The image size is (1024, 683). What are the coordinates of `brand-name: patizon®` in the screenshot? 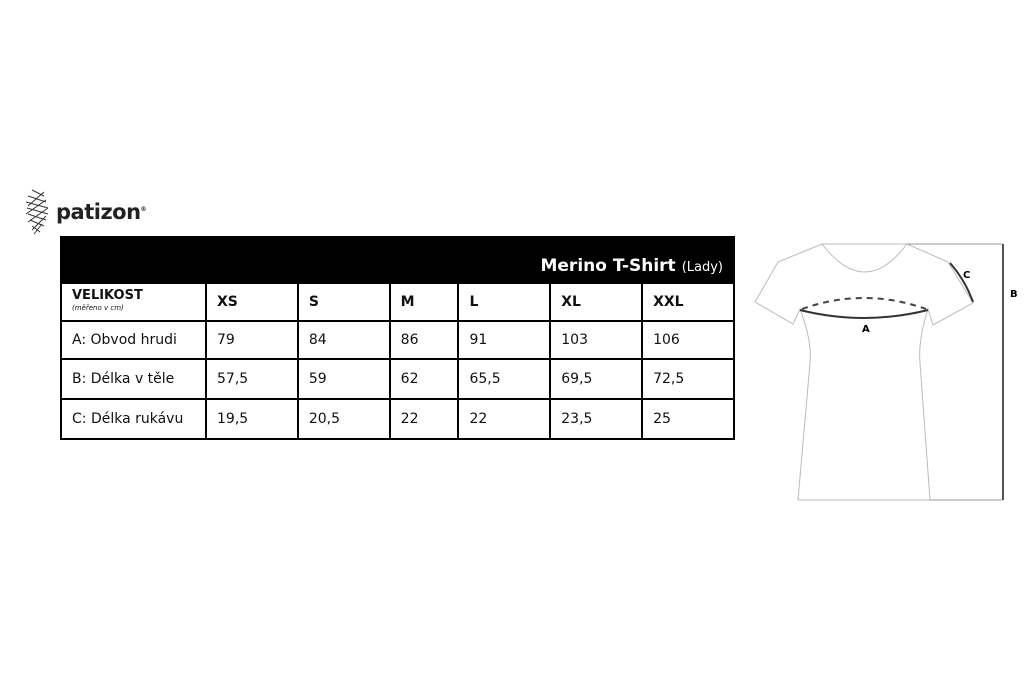 It's located at (101, 212).